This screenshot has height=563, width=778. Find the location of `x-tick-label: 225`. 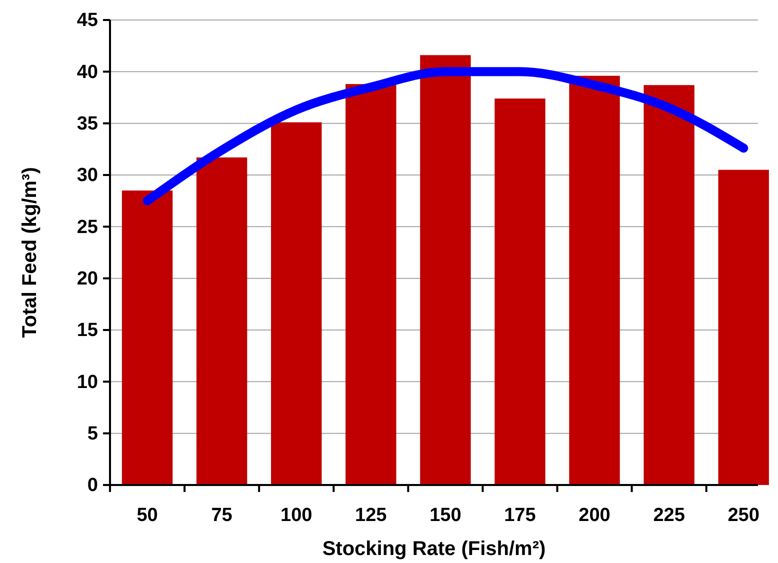

x-tick-label: 225 is located at coordinates (669, 515).